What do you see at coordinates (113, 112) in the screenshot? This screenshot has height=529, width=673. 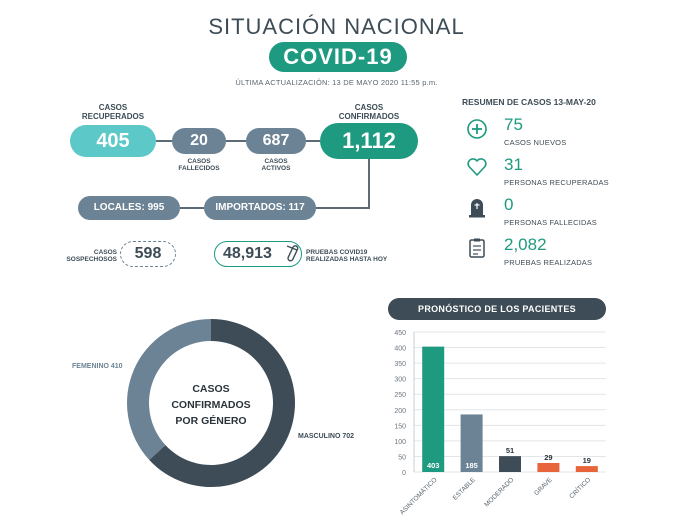 I see `recuperados-label: CASOS RECUPERADOS` at bounding box center [113, 112].